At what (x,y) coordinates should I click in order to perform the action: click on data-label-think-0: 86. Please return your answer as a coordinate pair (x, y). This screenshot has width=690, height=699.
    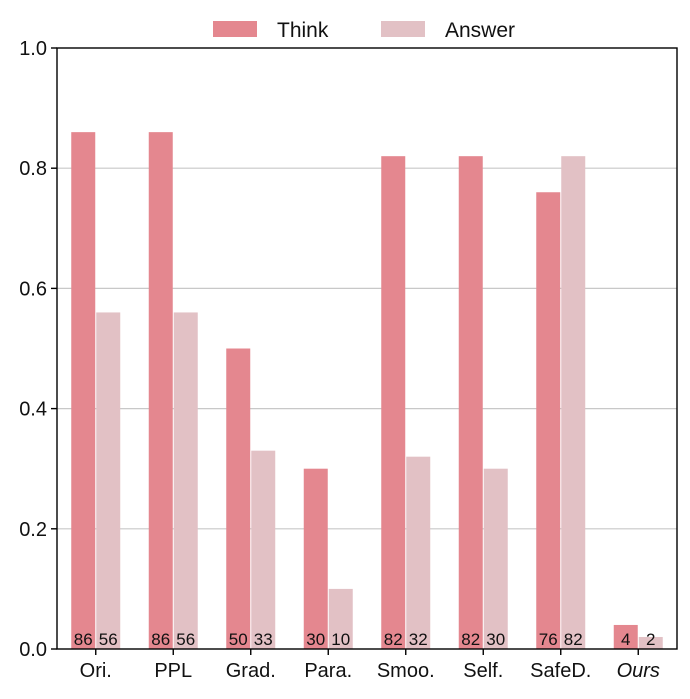
    Looking at the image, I should click on (83, 639).